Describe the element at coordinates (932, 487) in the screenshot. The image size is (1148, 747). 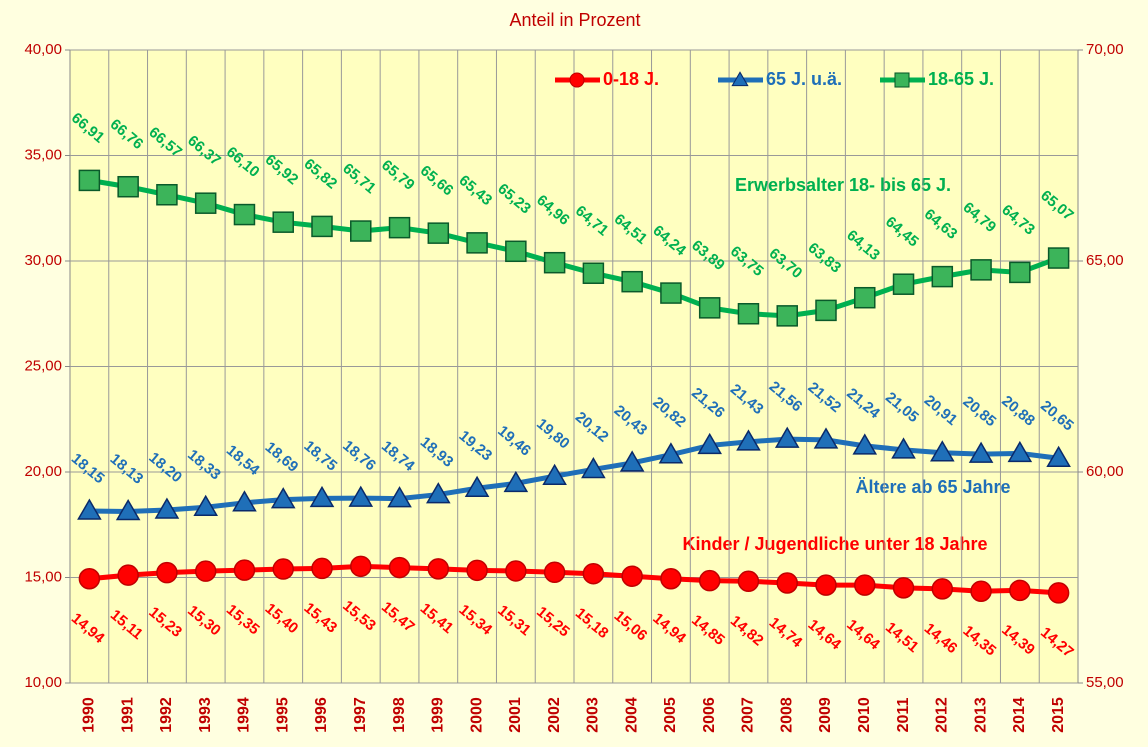
I see `annotation: Ältere ab 65 Jahre` at that location.